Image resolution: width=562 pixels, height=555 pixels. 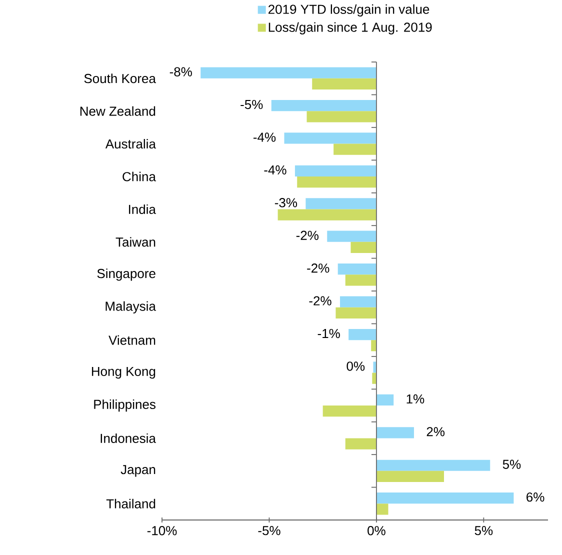 I want to click on legend-label: Loss/gain since 1 Aug. 2019, so click(x=350, y=28).